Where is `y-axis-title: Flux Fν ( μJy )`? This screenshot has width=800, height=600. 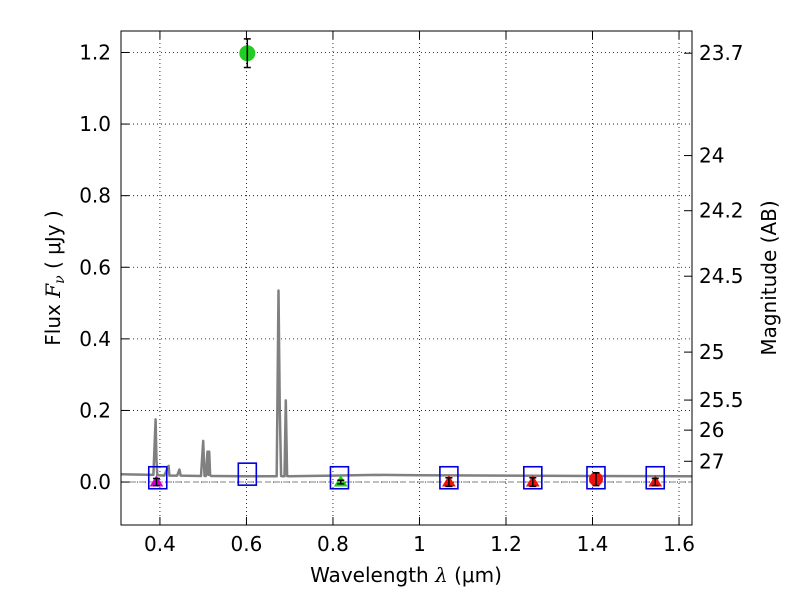 y-axis-title: Flux Fν ( μJy ) is located at coordinates (54, 277).